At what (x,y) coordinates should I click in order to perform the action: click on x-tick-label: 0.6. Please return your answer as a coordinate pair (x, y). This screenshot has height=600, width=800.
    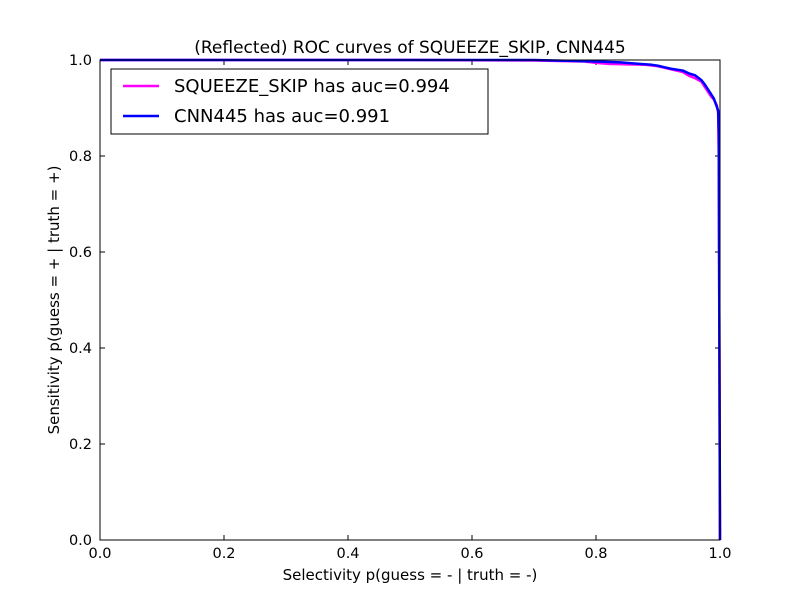
    Looking at the image, I should click on (471, 554).